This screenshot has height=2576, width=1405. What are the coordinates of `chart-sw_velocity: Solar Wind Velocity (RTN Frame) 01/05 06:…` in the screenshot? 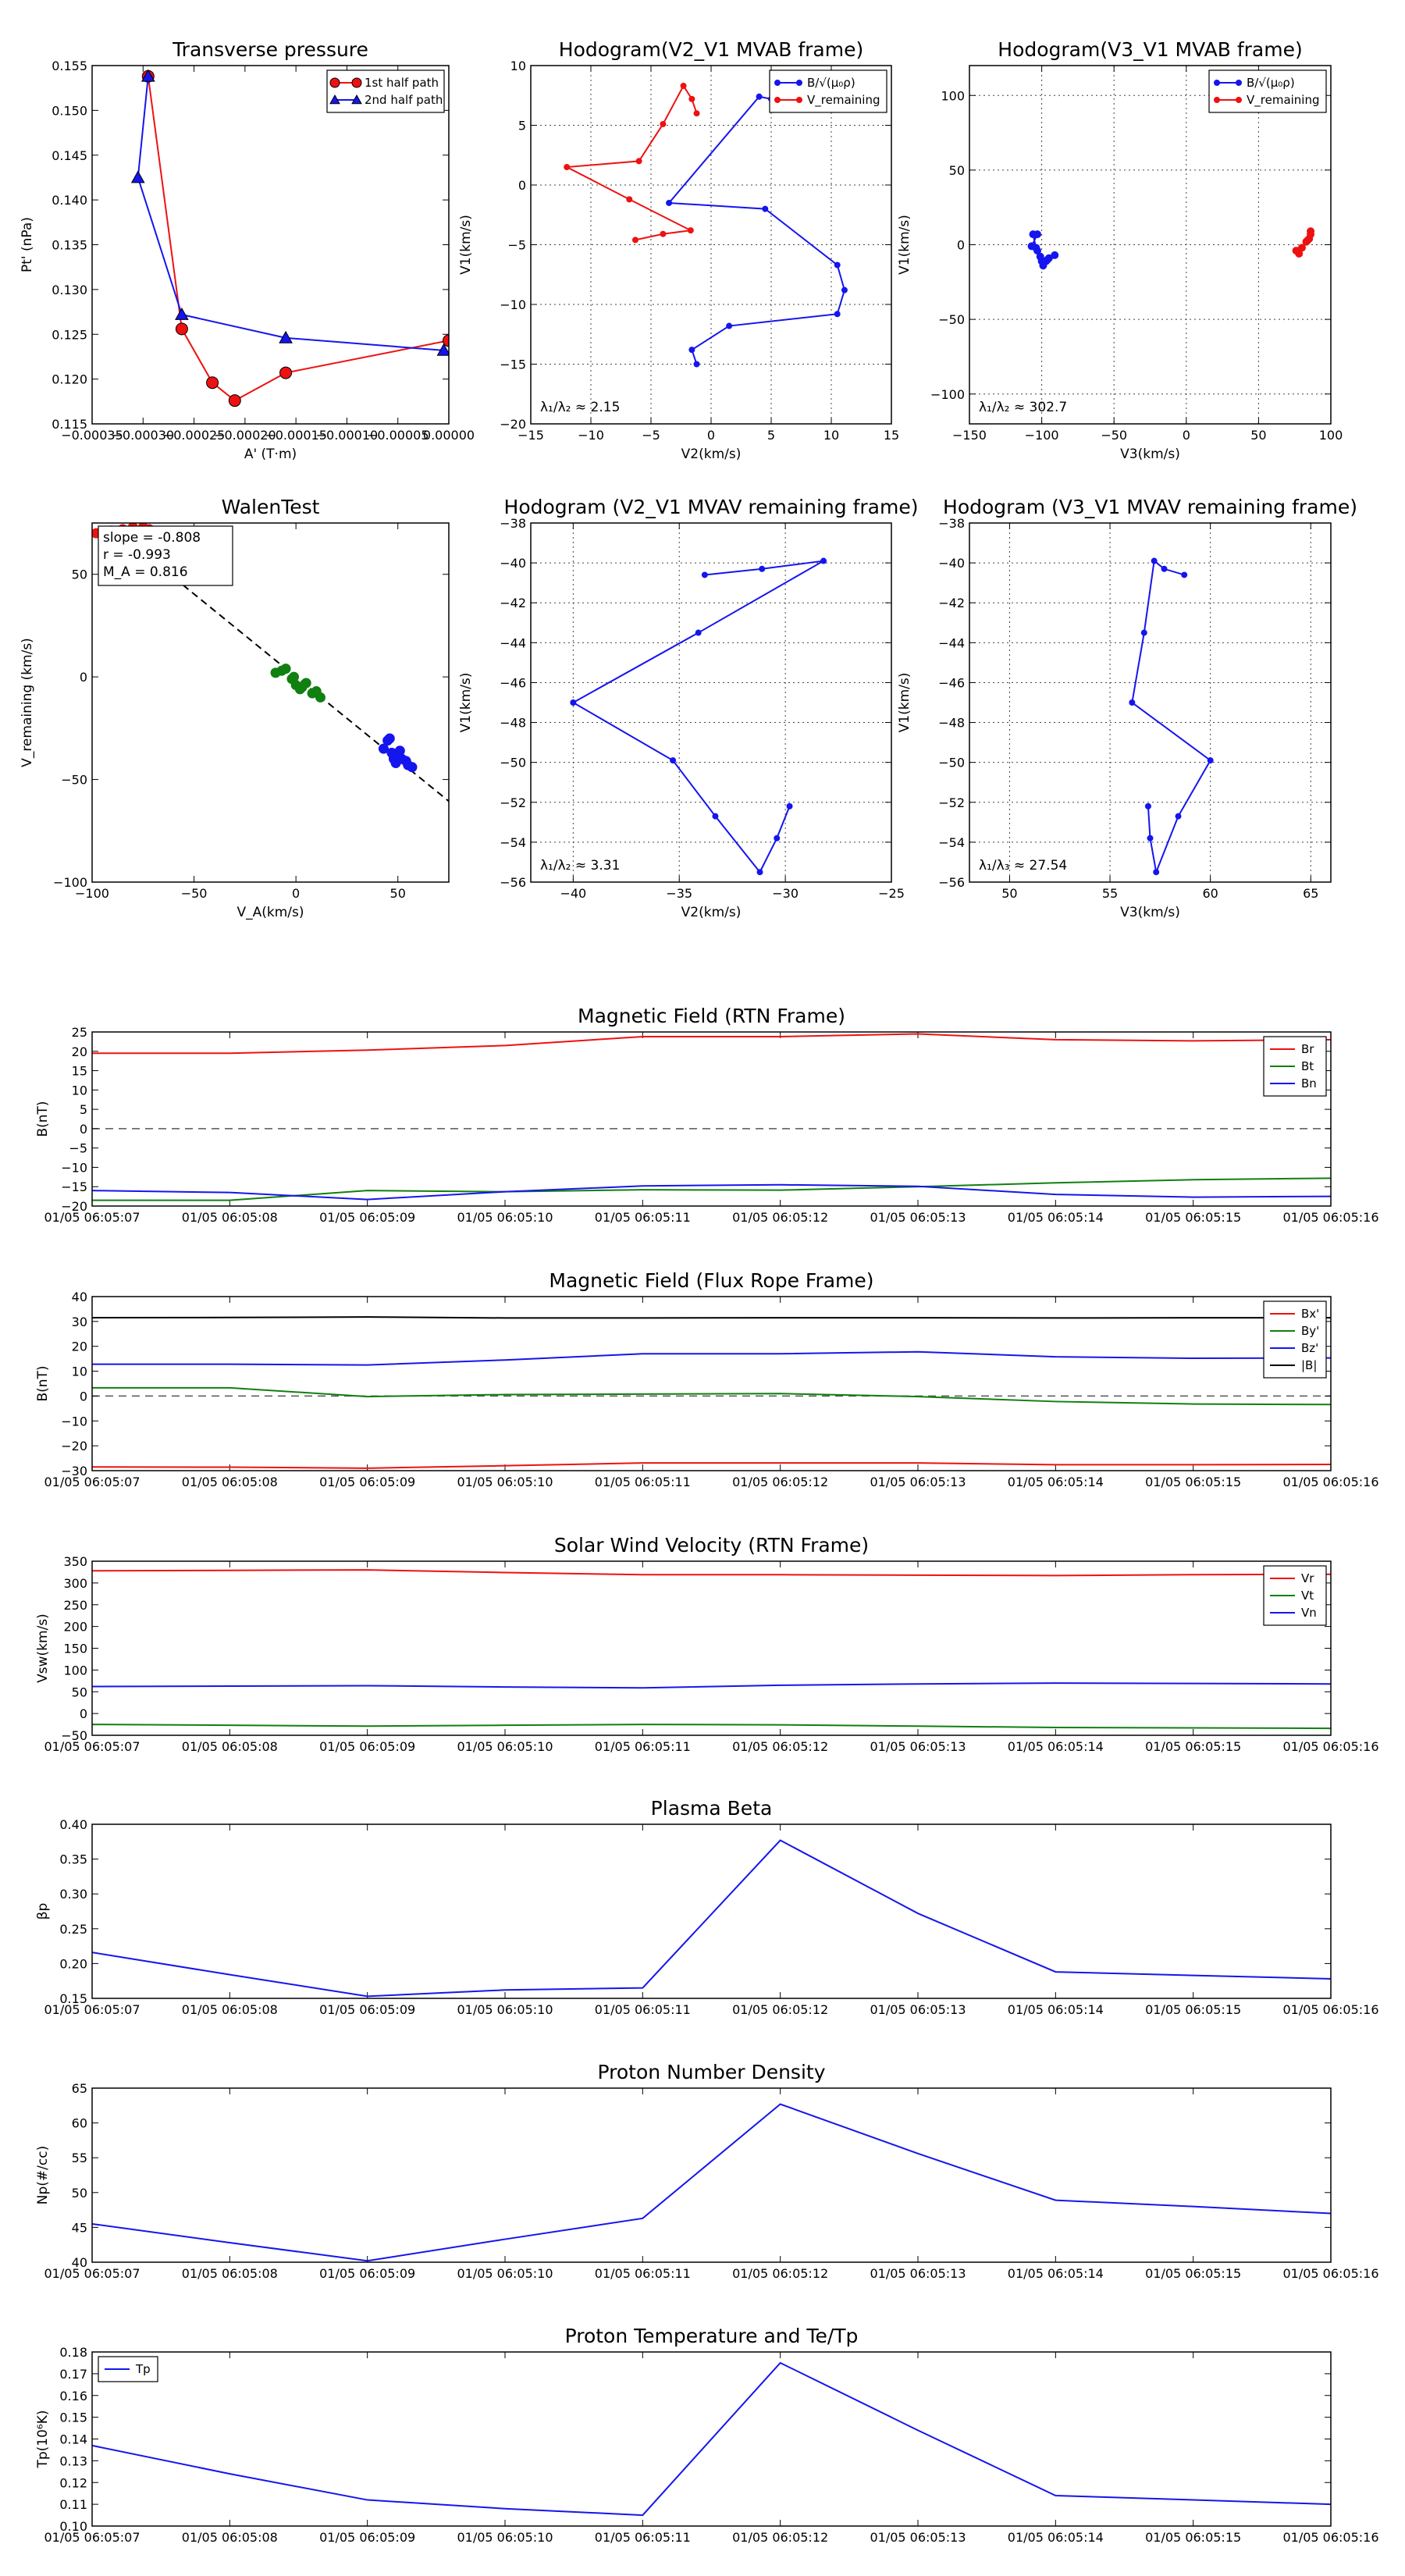 It's located at (707, 1644).